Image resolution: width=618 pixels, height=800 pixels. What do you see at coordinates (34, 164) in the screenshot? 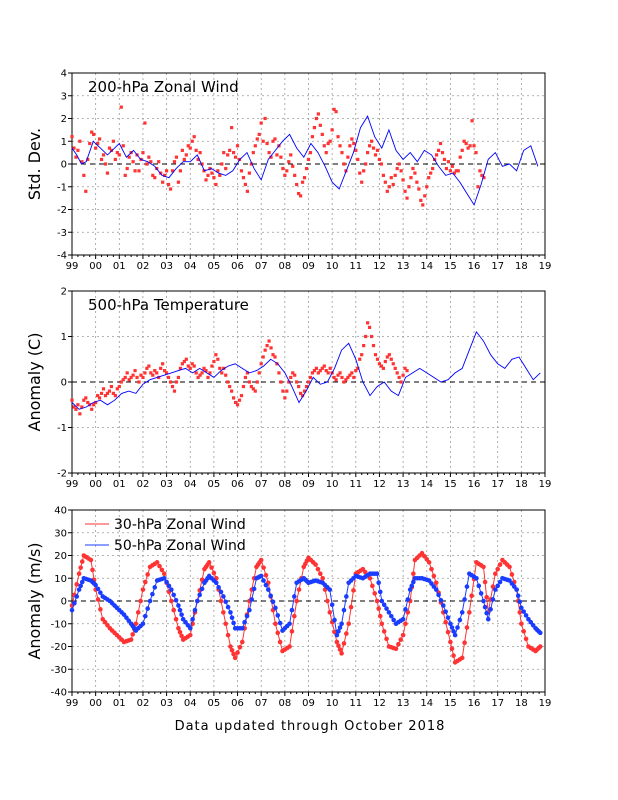
I see `y-axis-label: Std. Dev.` at bounding box center [34, 164].